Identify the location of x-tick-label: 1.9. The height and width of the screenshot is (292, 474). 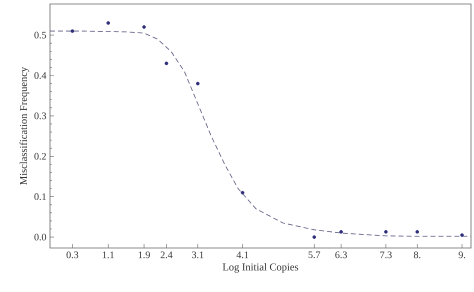
(144, 255).